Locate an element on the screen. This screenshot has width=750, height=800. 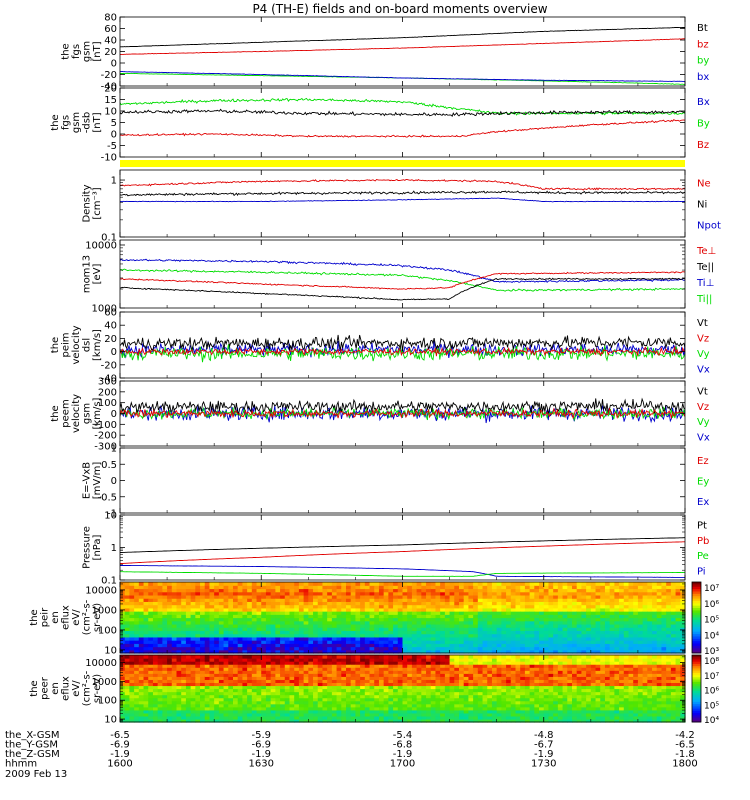
y-axis-label-line: eflux is located at coordinates (66, 617).